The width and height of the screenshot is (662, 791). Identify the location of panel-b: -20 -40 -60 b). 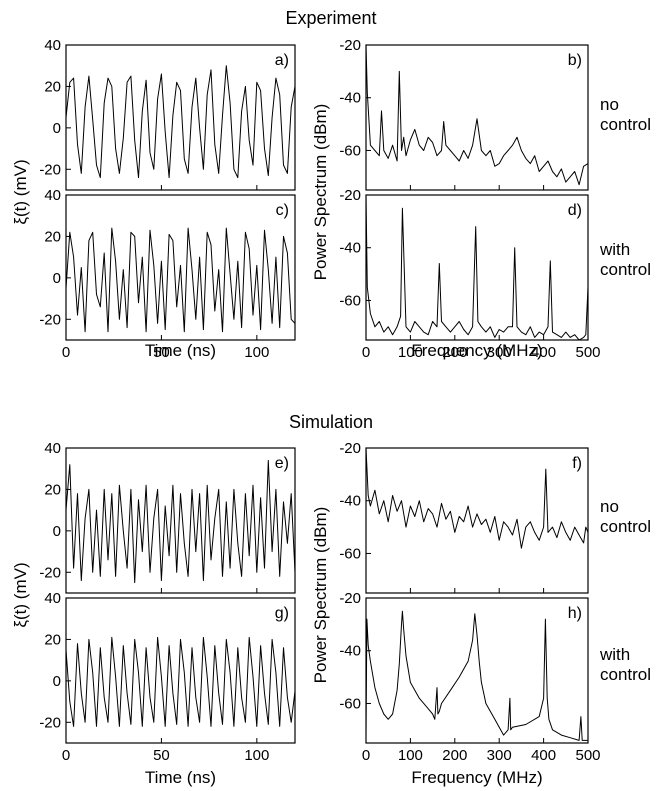
(464, 114).